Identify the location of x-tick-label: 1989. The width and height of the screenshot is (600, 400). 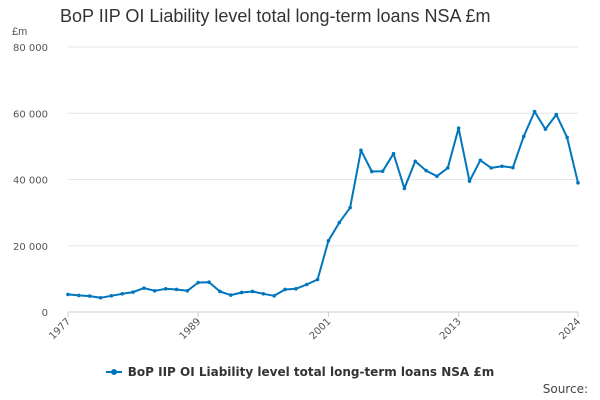
(191, 329).